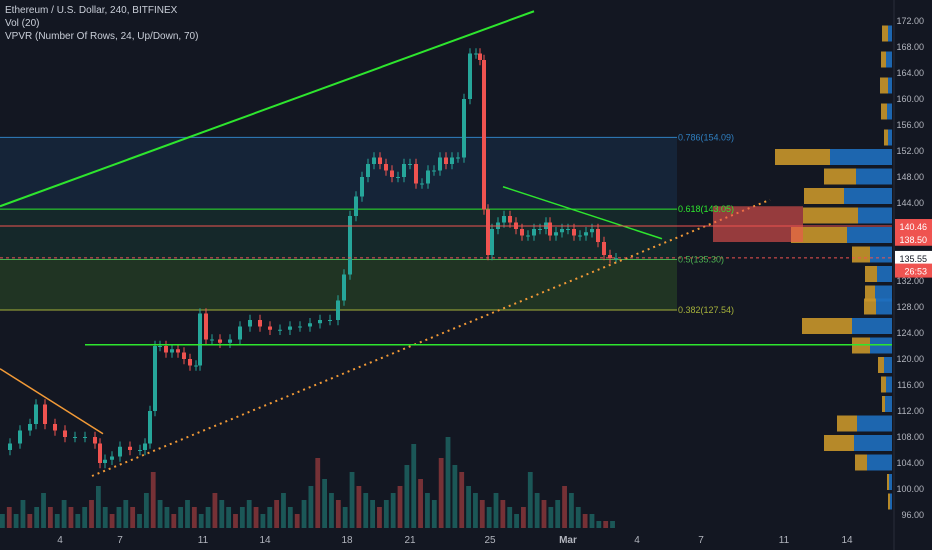  What do you see at coordinates (910, 21) in the screenshot?
I see `y-tick-label: 172.00` at bounding box center [910, 21].